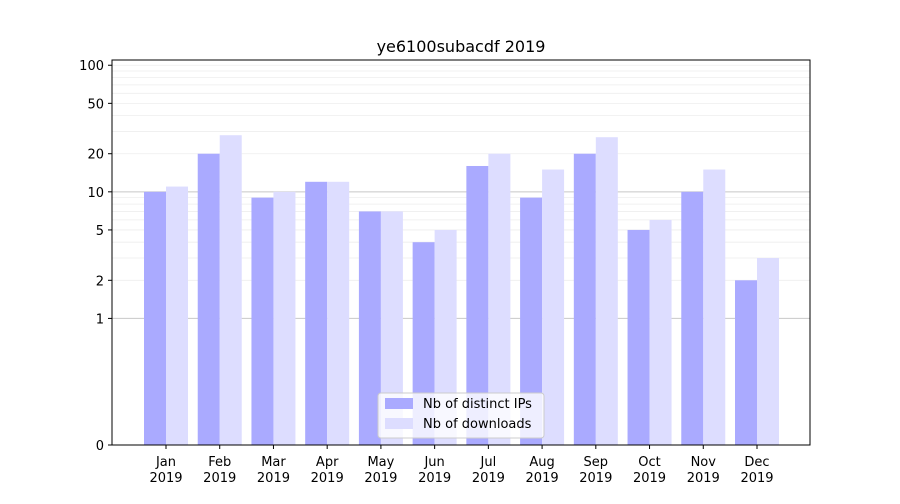 The width and height of the screenshot is (900, 504). I want to click on y-tick-label: 0, so click(100, 446).